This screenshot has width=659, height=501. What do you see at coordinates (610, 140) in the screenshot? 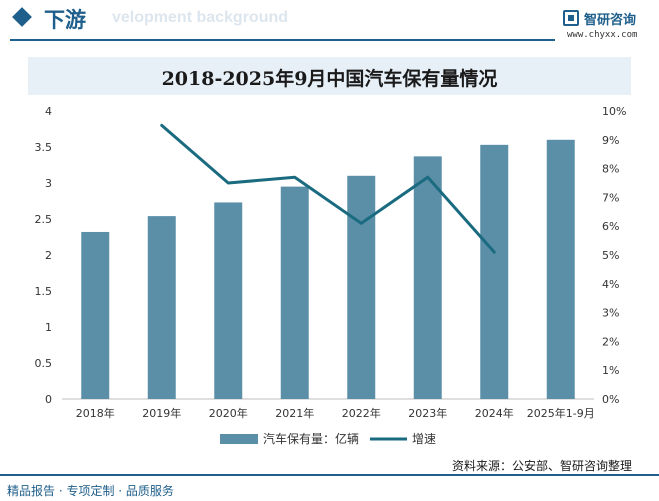
I see `y-right-tick-label: 9%` at bounding box center [610, 140].